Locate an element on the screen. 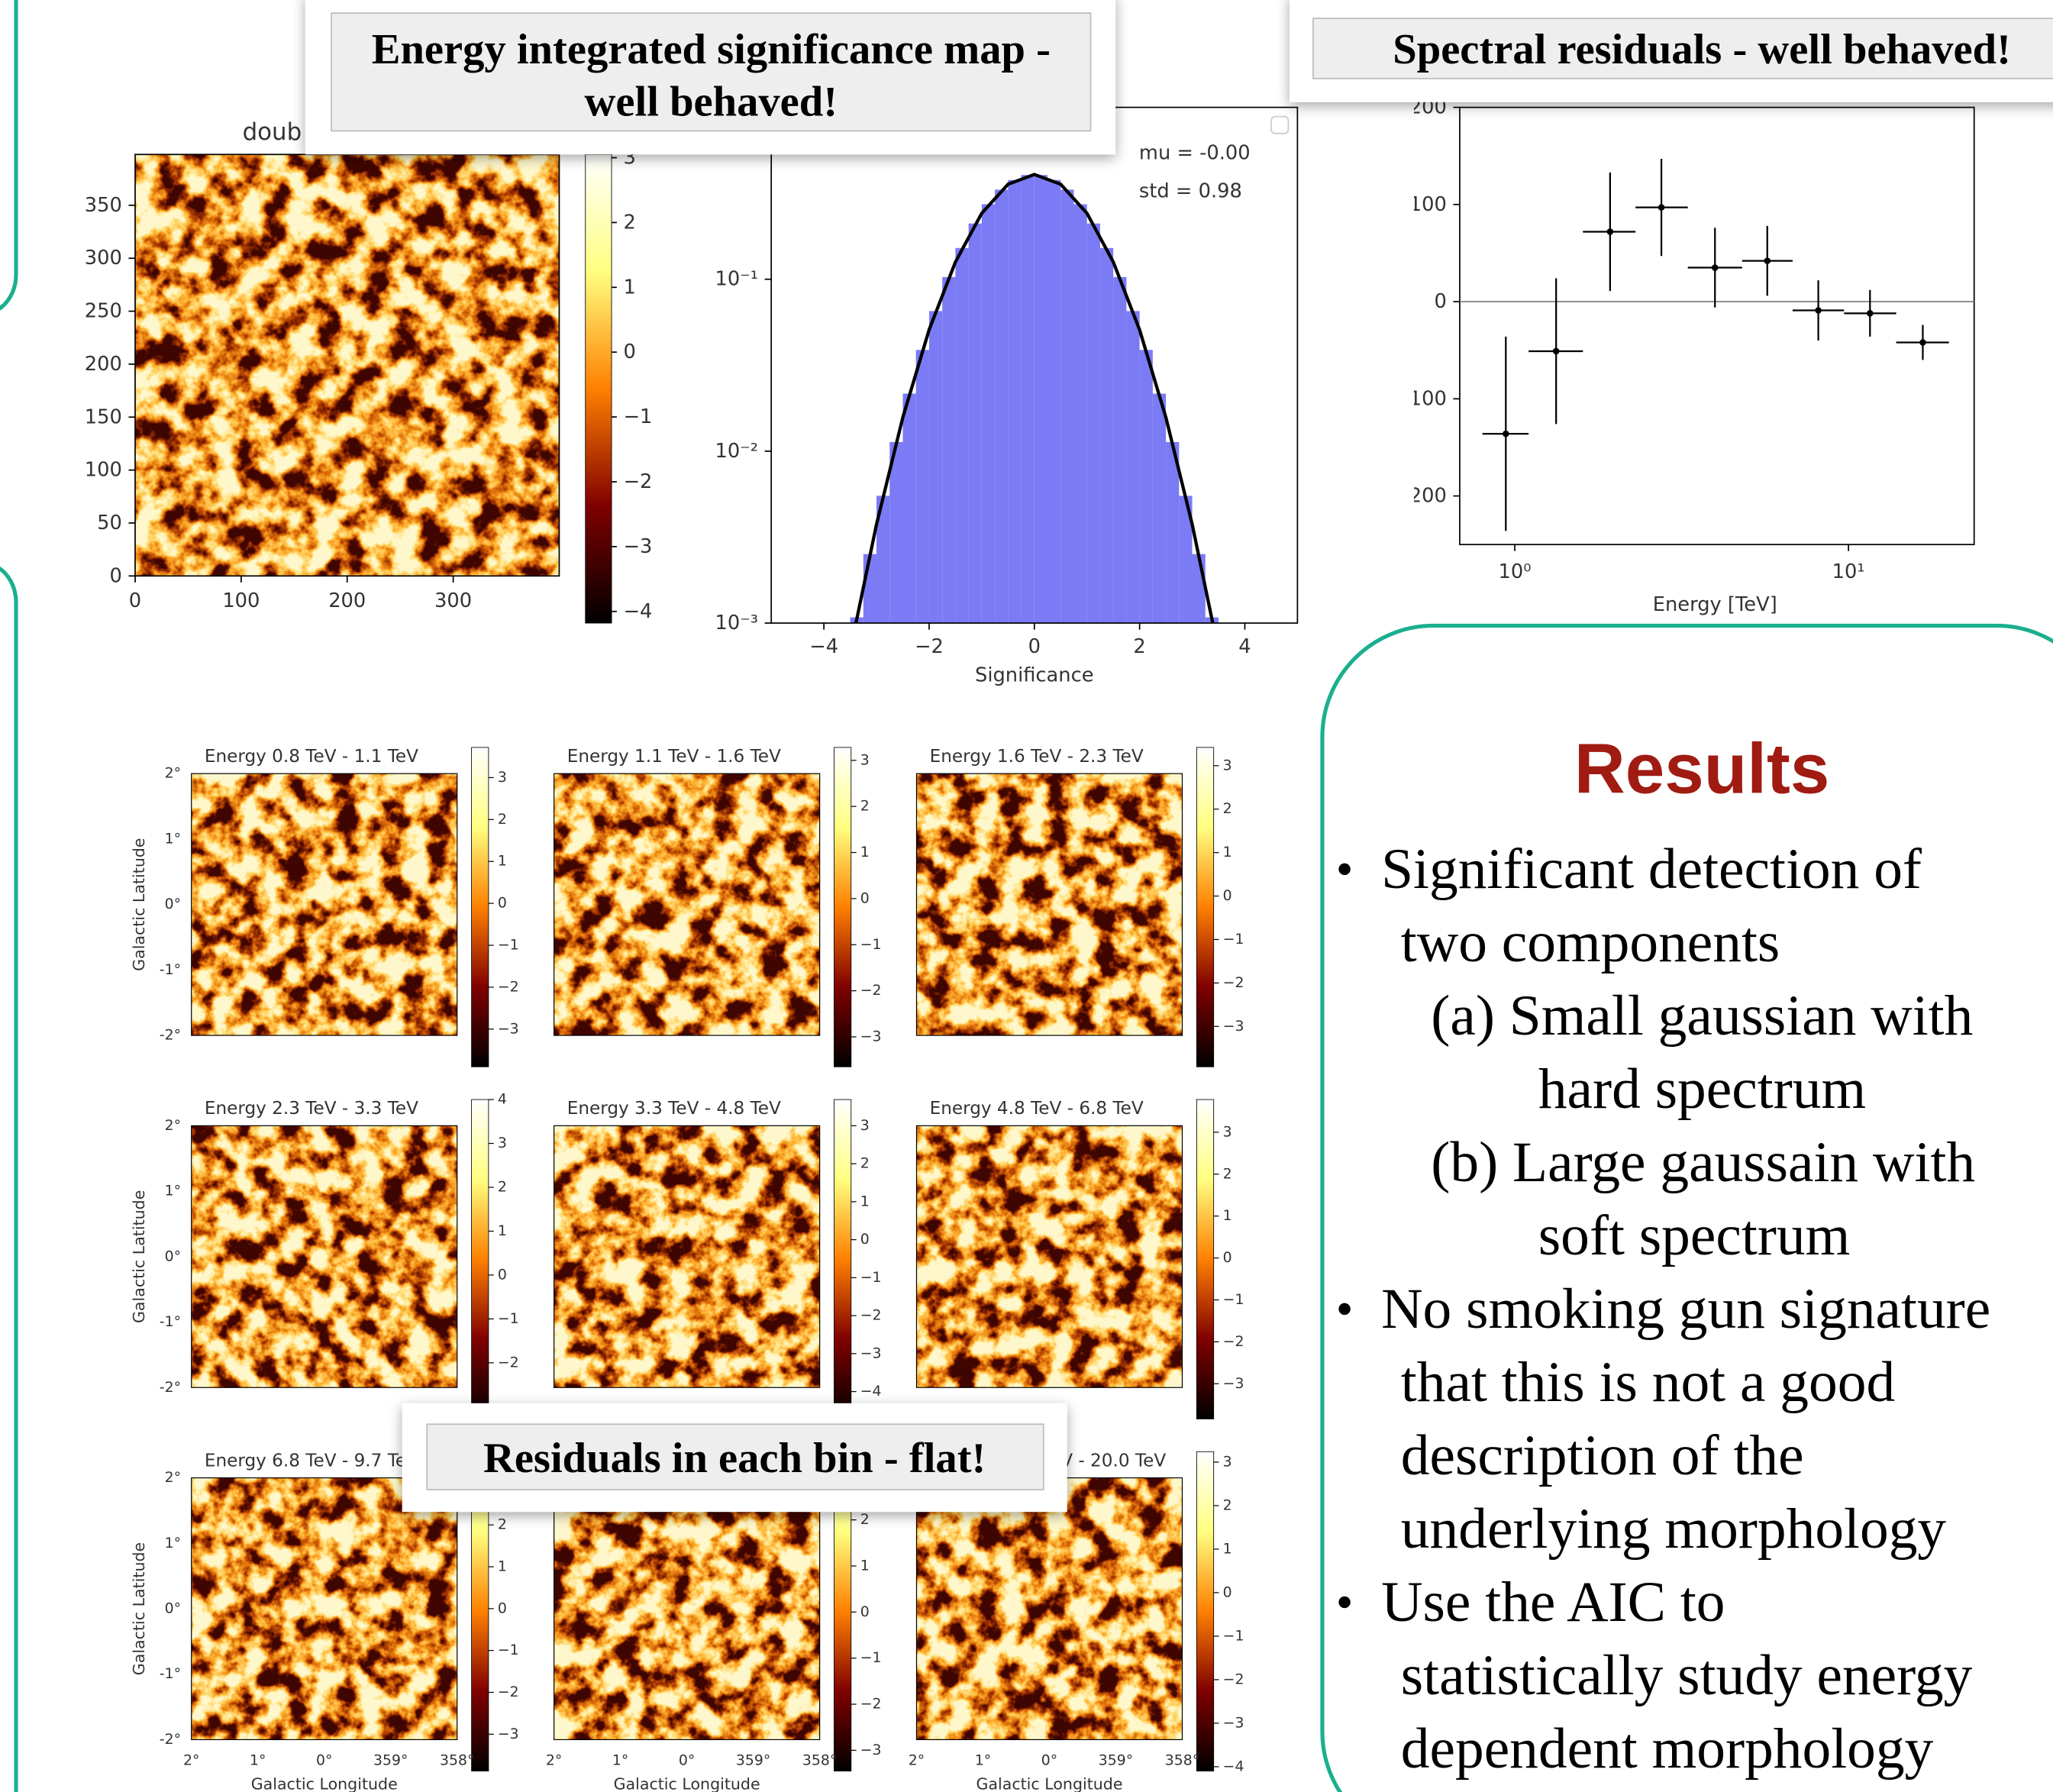 The width and height of the screenshot is (2053, 1792). colorbar-tick-label: −3 is located at coordinates (508, 1029).